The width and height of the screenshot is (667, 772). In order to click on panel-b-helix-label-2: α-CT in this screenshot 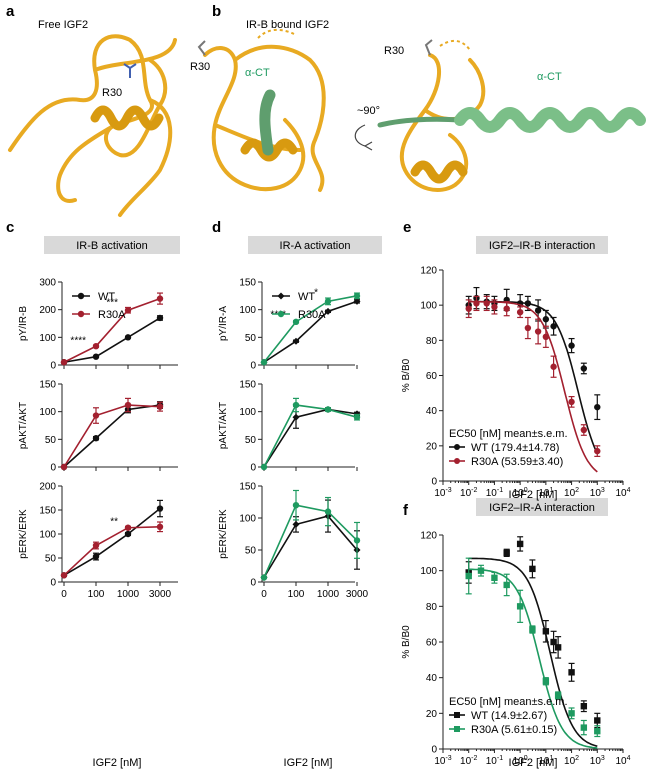, I will do `click(549, 77)`.